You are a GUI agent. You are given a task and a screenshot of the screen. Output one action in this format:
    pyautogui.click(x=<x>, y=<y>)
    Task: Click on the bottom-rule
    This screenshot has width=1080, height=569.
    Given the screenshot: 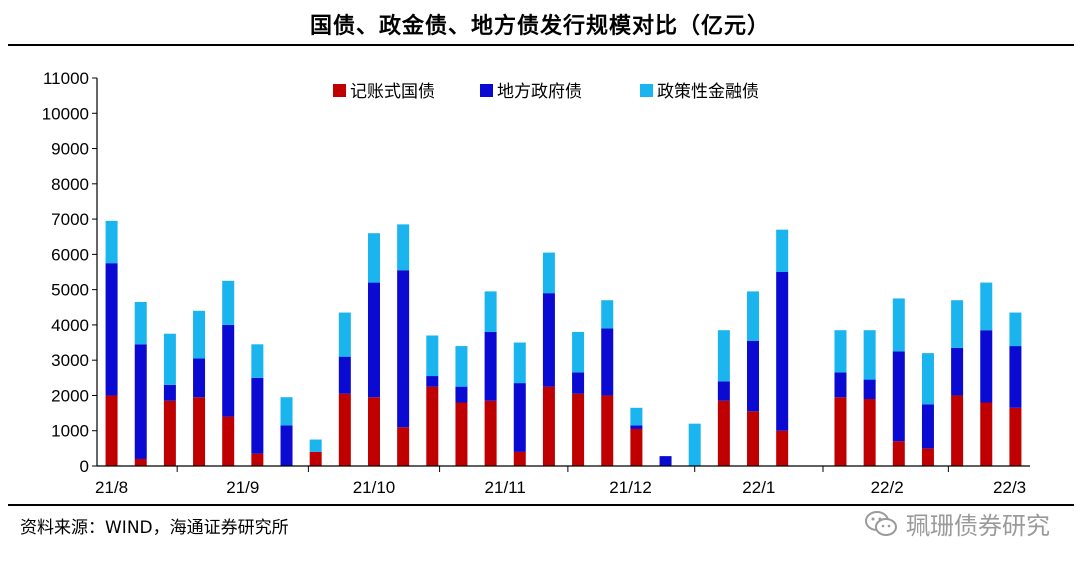 What is the action you would take?
    pyautogui.click(x=541, y=505)
    